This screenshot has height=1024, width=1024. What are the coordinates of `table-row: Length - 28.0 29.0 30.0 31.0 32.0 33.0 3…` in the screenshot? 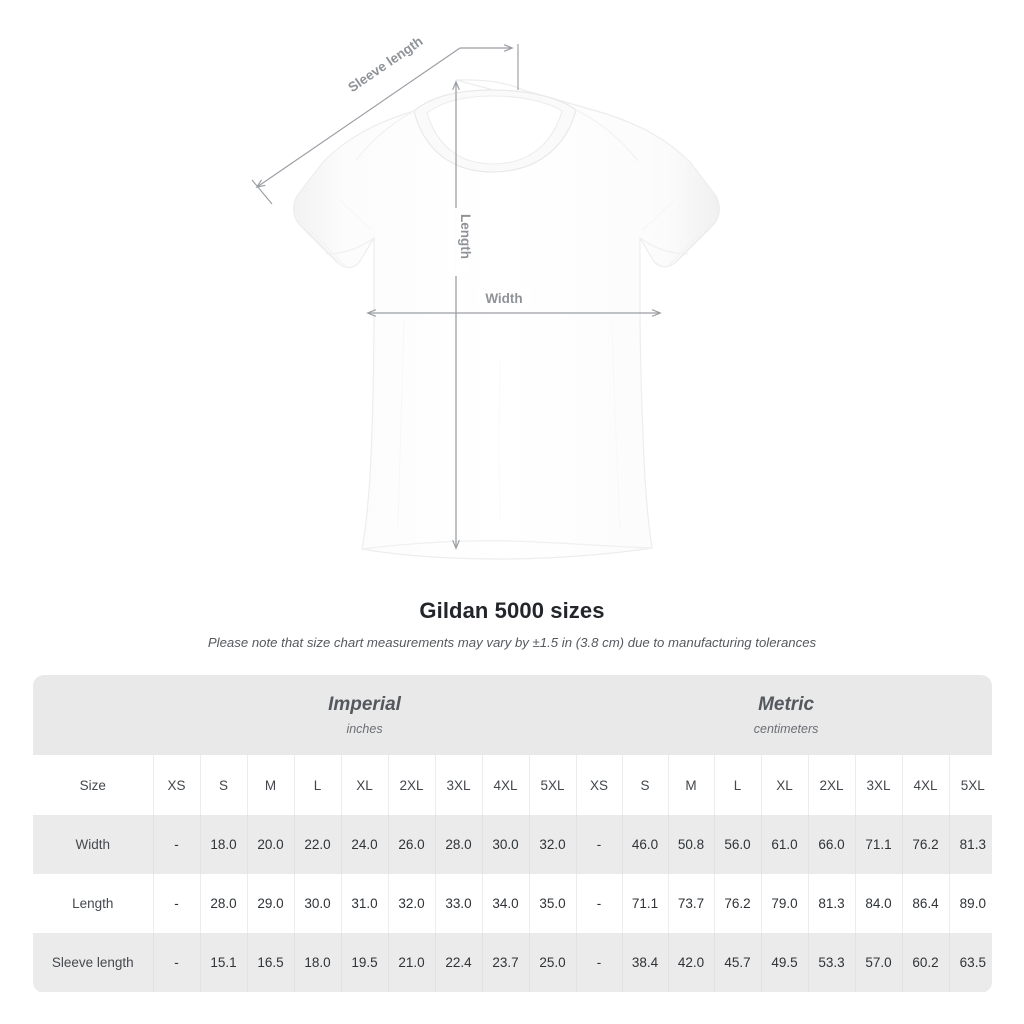 It's located at (512, 903).